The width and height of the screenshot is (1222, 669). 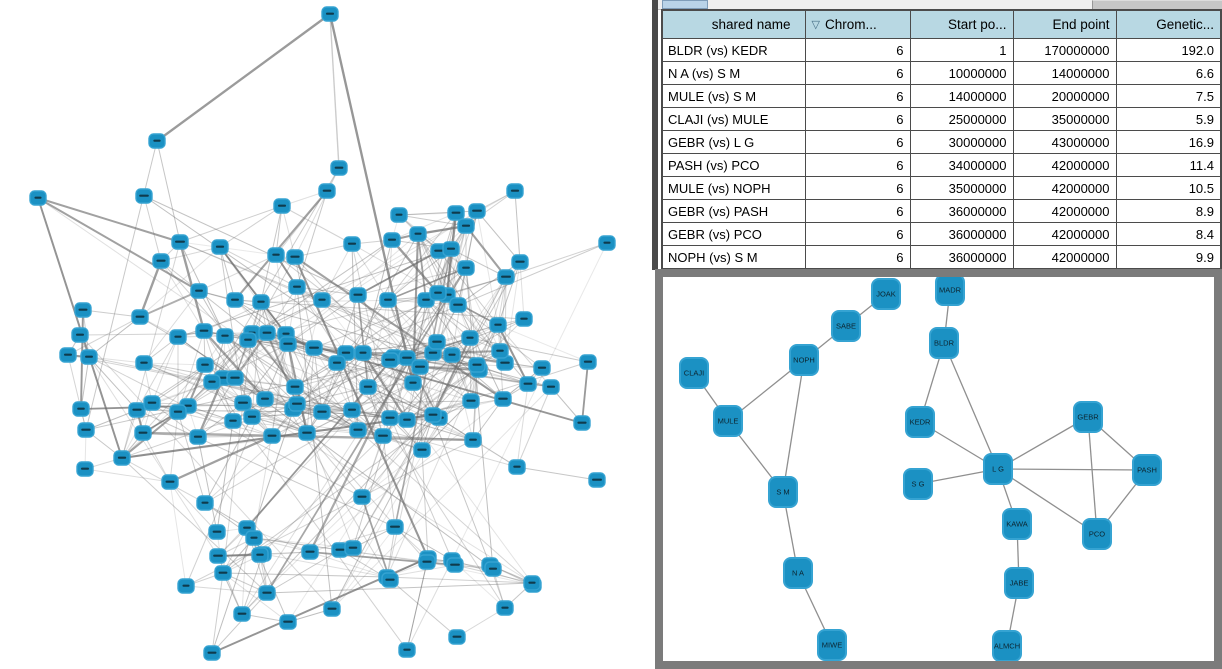 I want to click on table-cell: 7.5, so click(x=1168, y=96).